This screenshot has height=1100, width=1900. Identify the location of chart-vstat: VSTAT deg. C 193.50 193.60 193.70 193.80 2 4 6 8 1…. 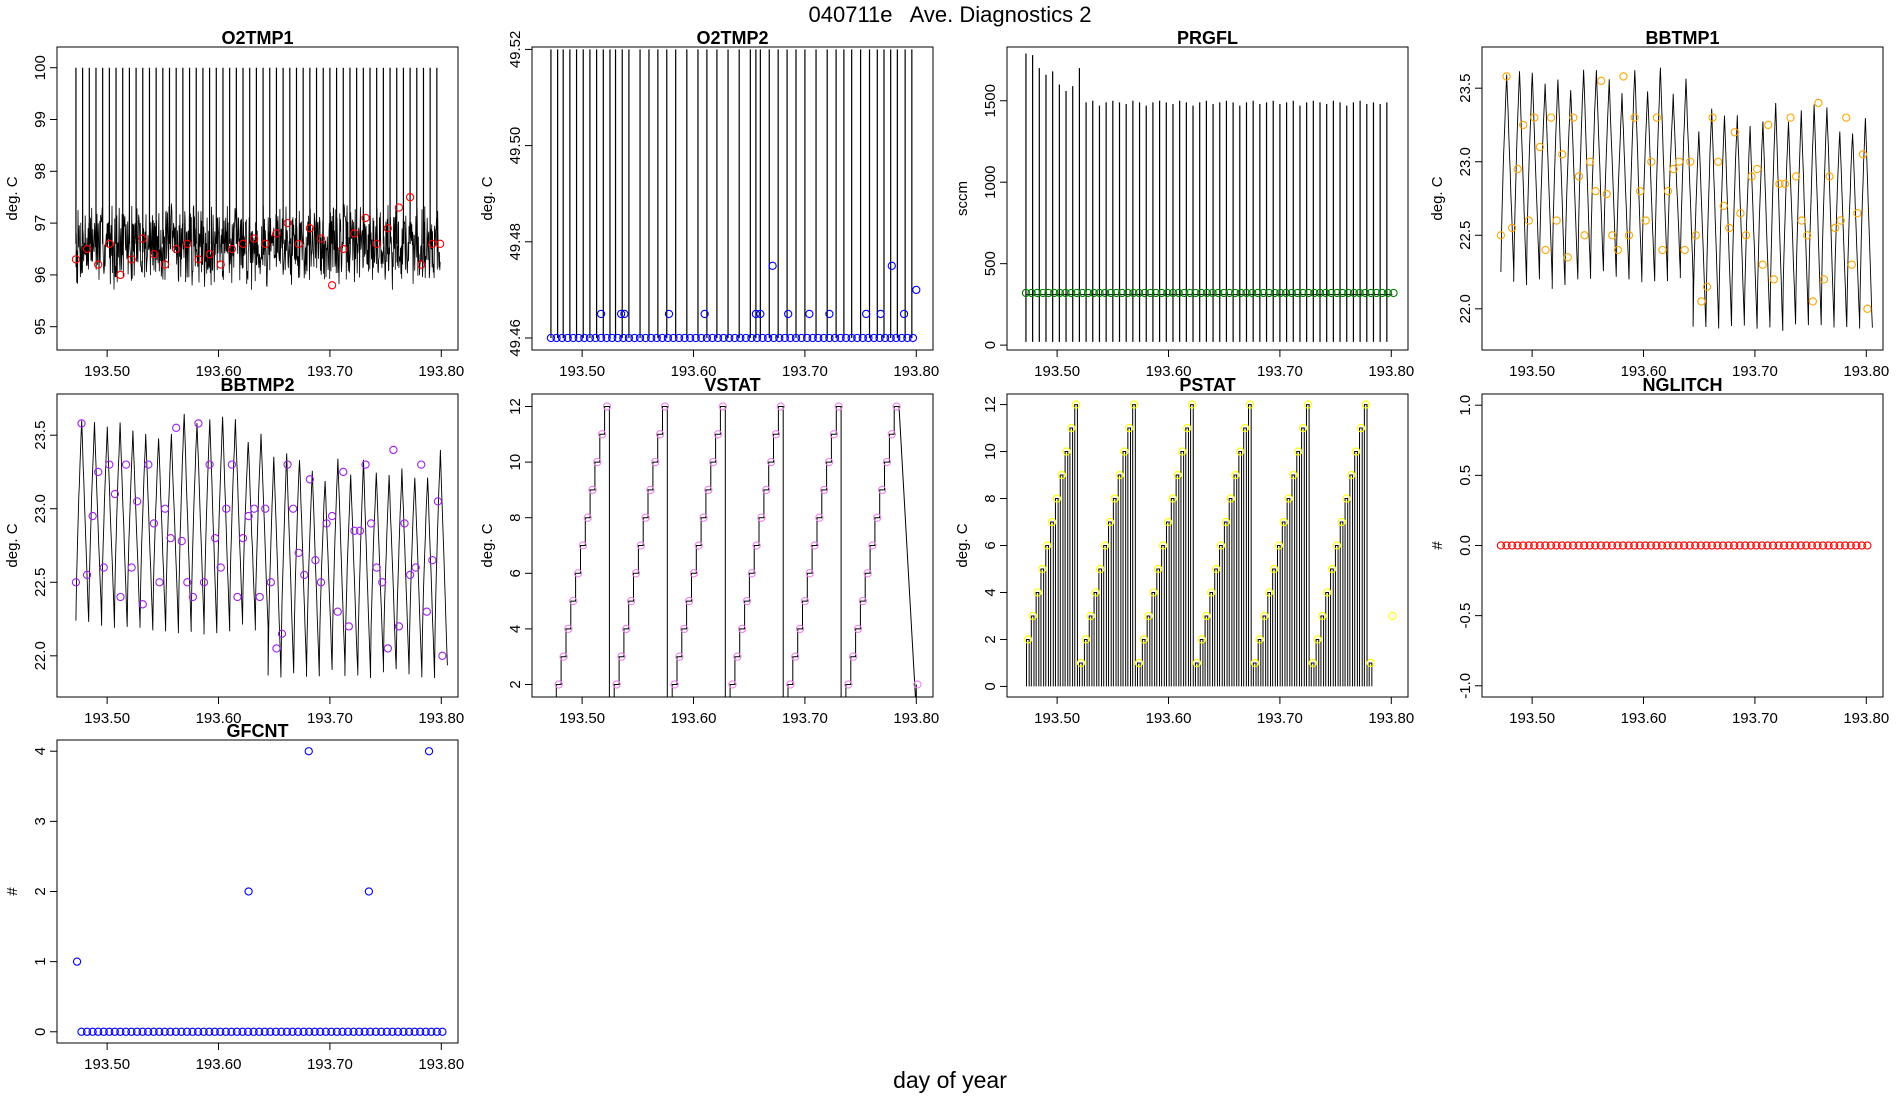
(709, 551).